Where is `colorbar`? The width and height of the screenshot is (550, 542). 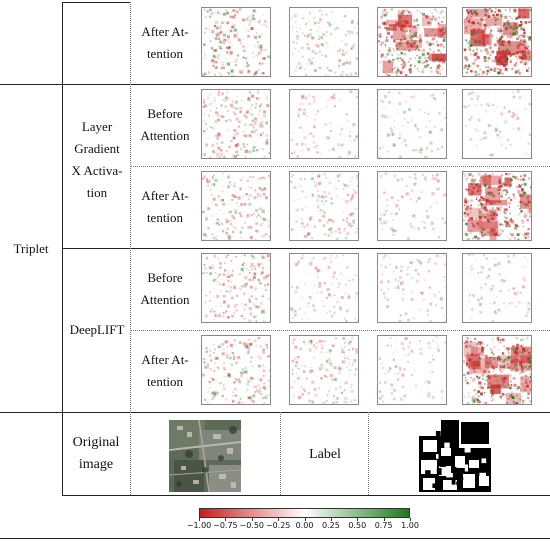 colorbar is located at coordinates (304, 513).